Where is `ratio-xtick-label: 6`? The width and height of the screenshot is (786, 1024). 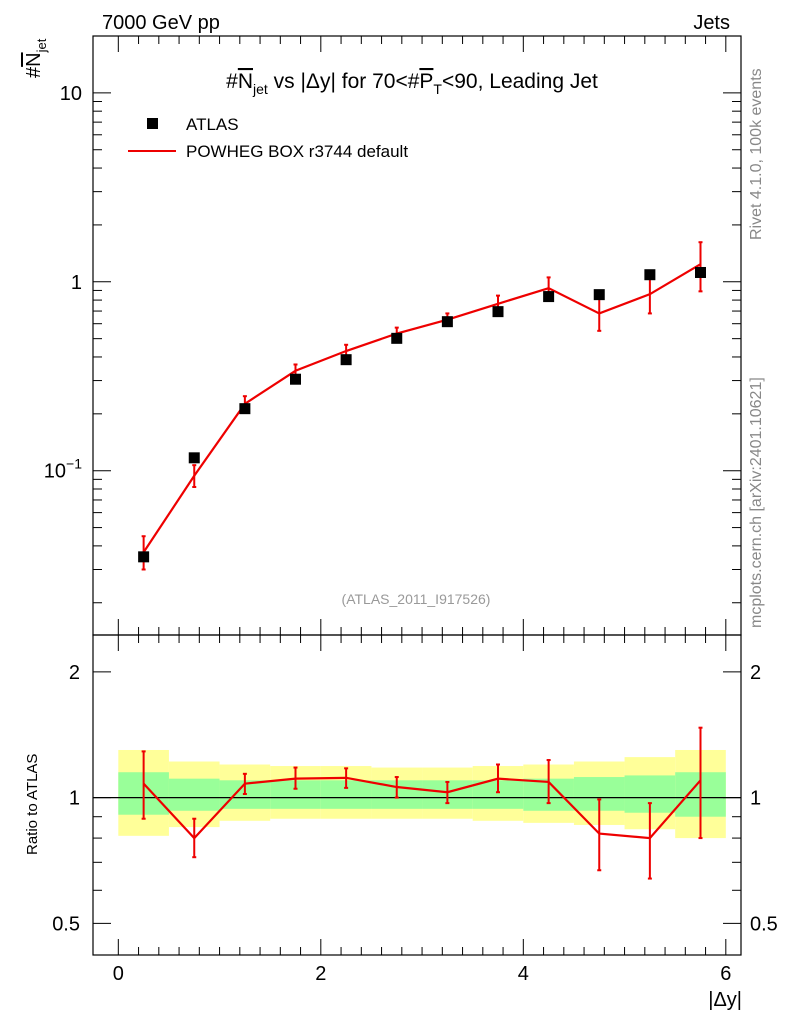 ratio-xtick-label: 6 is located at coordinates (725, 974).